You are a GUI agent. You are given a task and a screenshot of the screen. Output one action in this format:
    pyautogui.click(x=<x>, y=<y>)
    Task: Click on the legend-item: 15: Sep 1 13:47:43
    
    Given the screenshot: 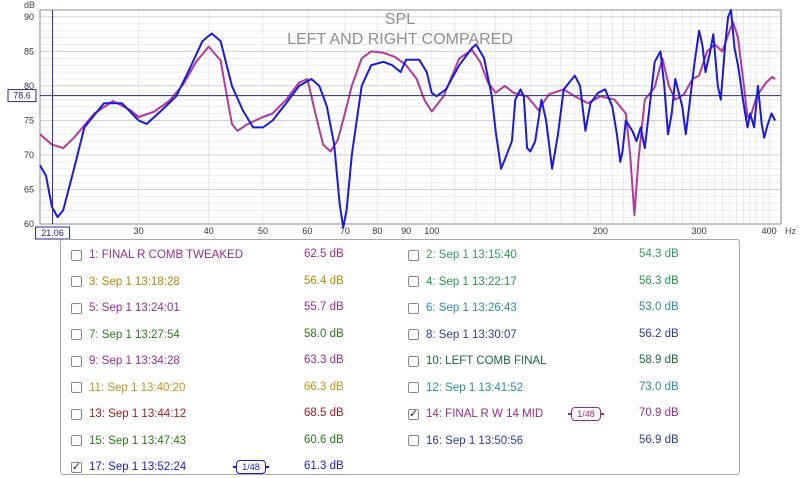 What is the action you would take?
    pyautogui.click(x=128, y=441)
    